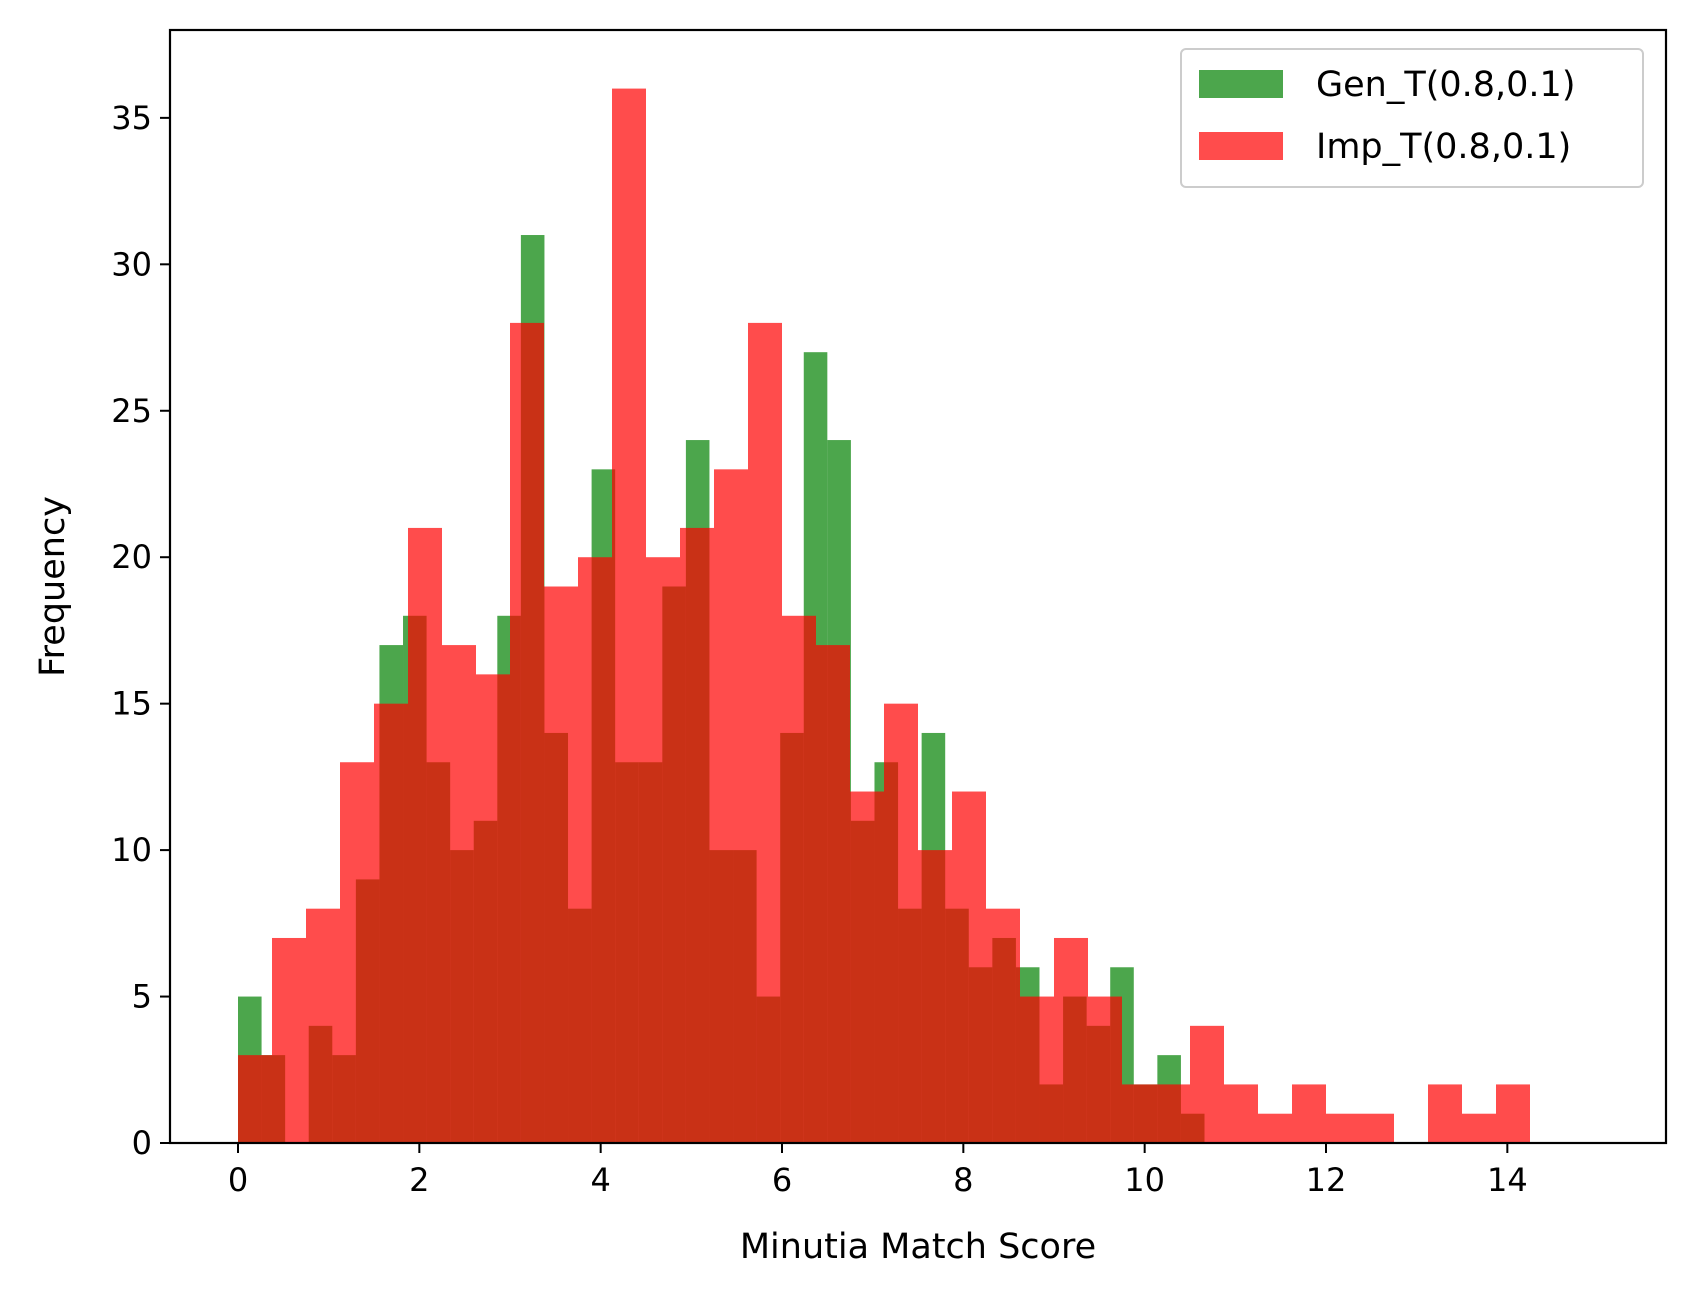 This screenshot has height=1294, width=1686. What do you see at coordinates (1507, 1180) in the screenshot?
I see `x-tick-label: 14` at bounding box center [1507, 1180].